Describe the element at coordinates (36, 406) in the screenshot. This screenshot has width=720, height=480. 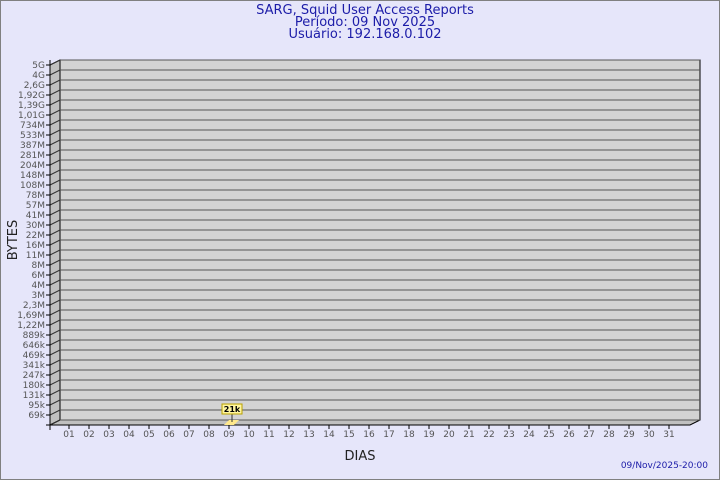
I see `y-tick-label: 95k` at that location.